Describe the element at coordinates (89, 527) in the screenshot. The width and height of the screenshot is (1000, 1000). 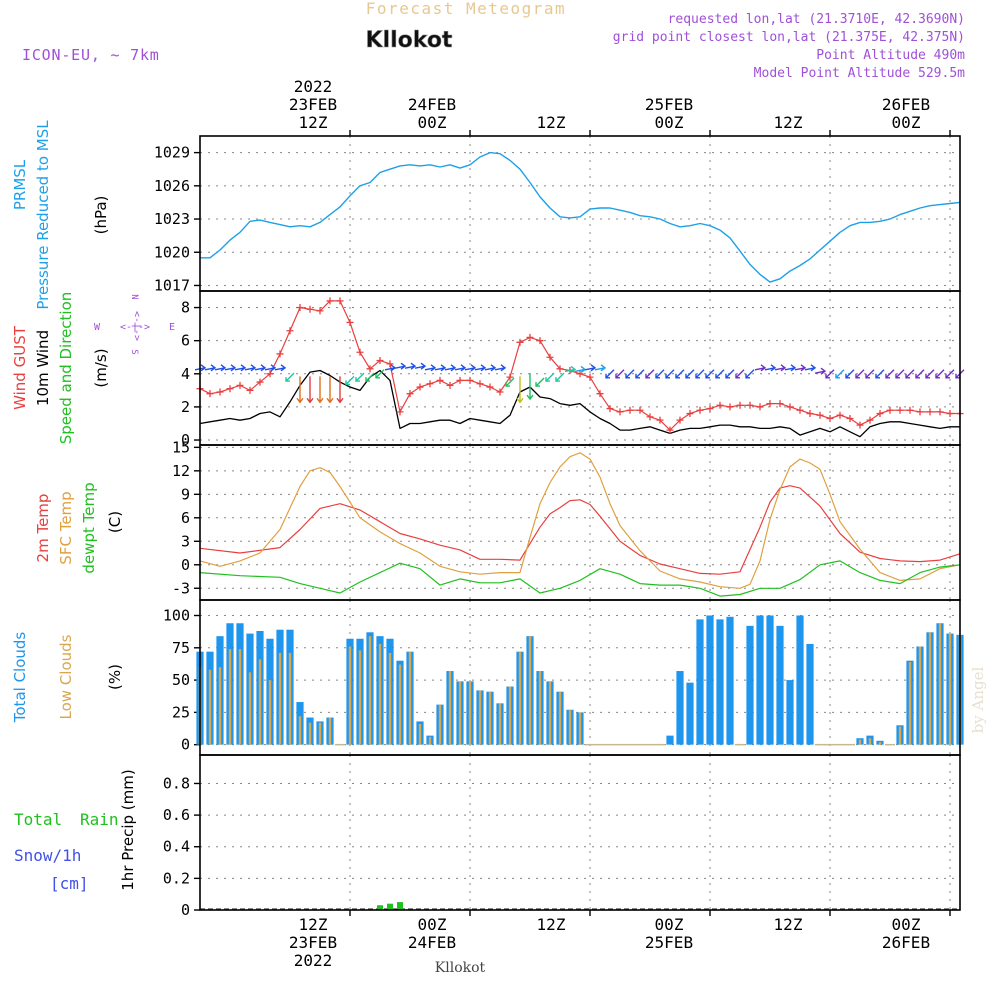
I see `dewpt-label: dewpt Temp` at that location.